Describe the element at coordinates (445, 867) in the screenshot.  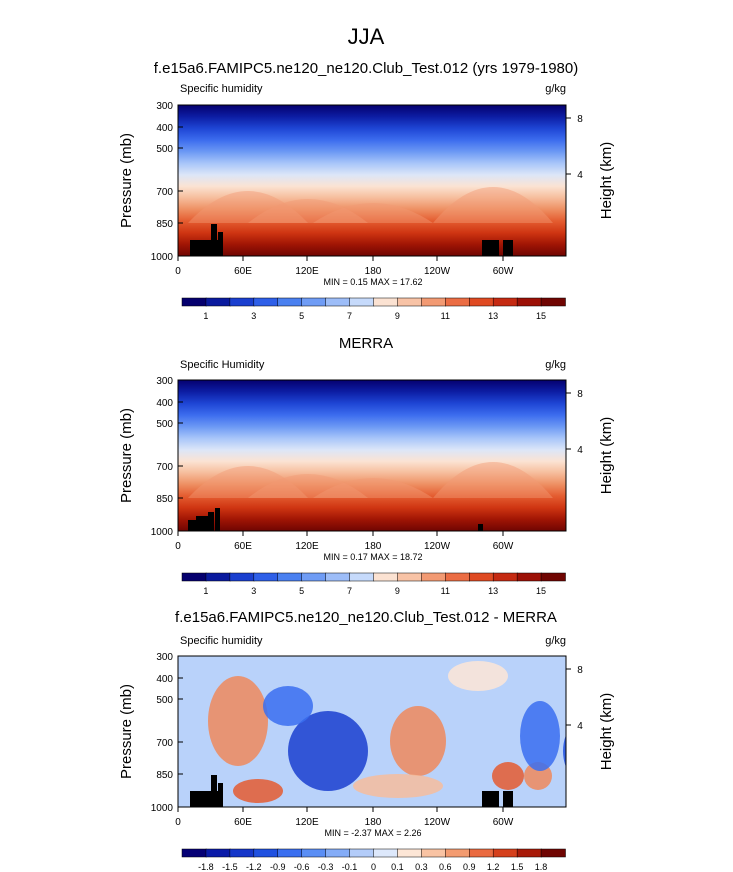
I see `colorbar-label: 0.6` at that location.